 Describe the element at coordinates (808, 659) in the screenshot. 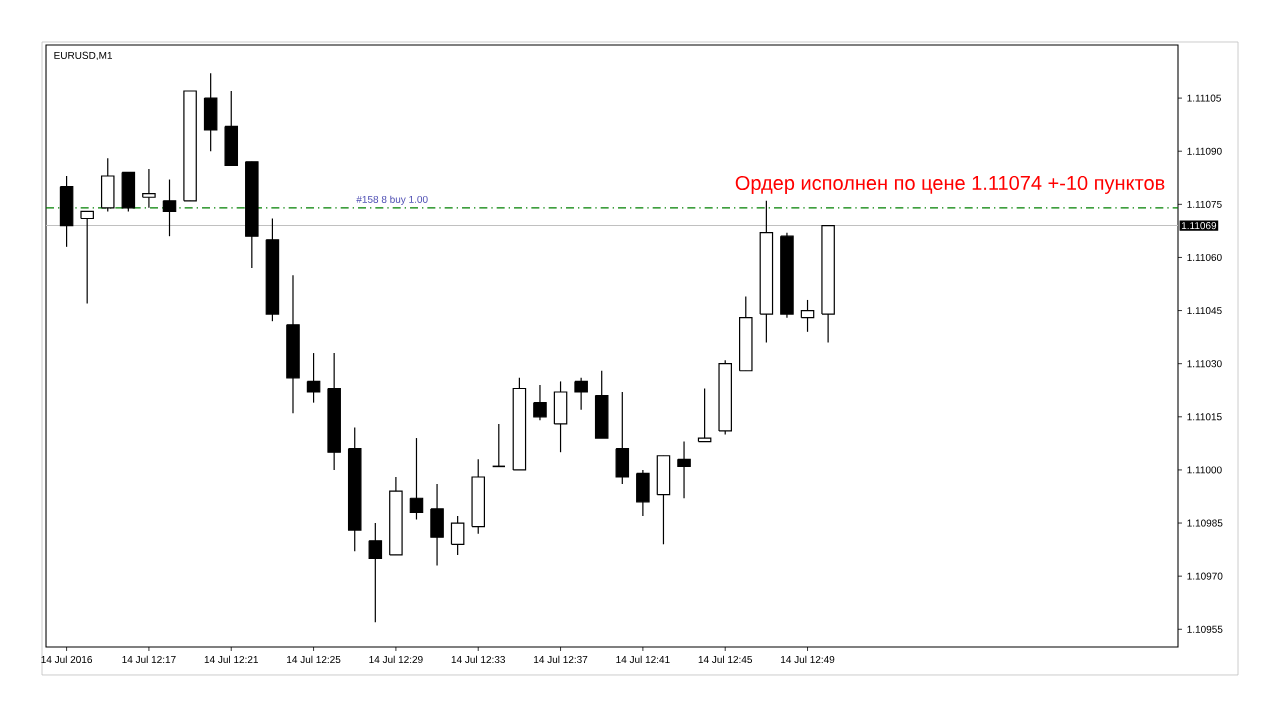

I see `x-tick-label: 14 Jul 12:49` at that location.